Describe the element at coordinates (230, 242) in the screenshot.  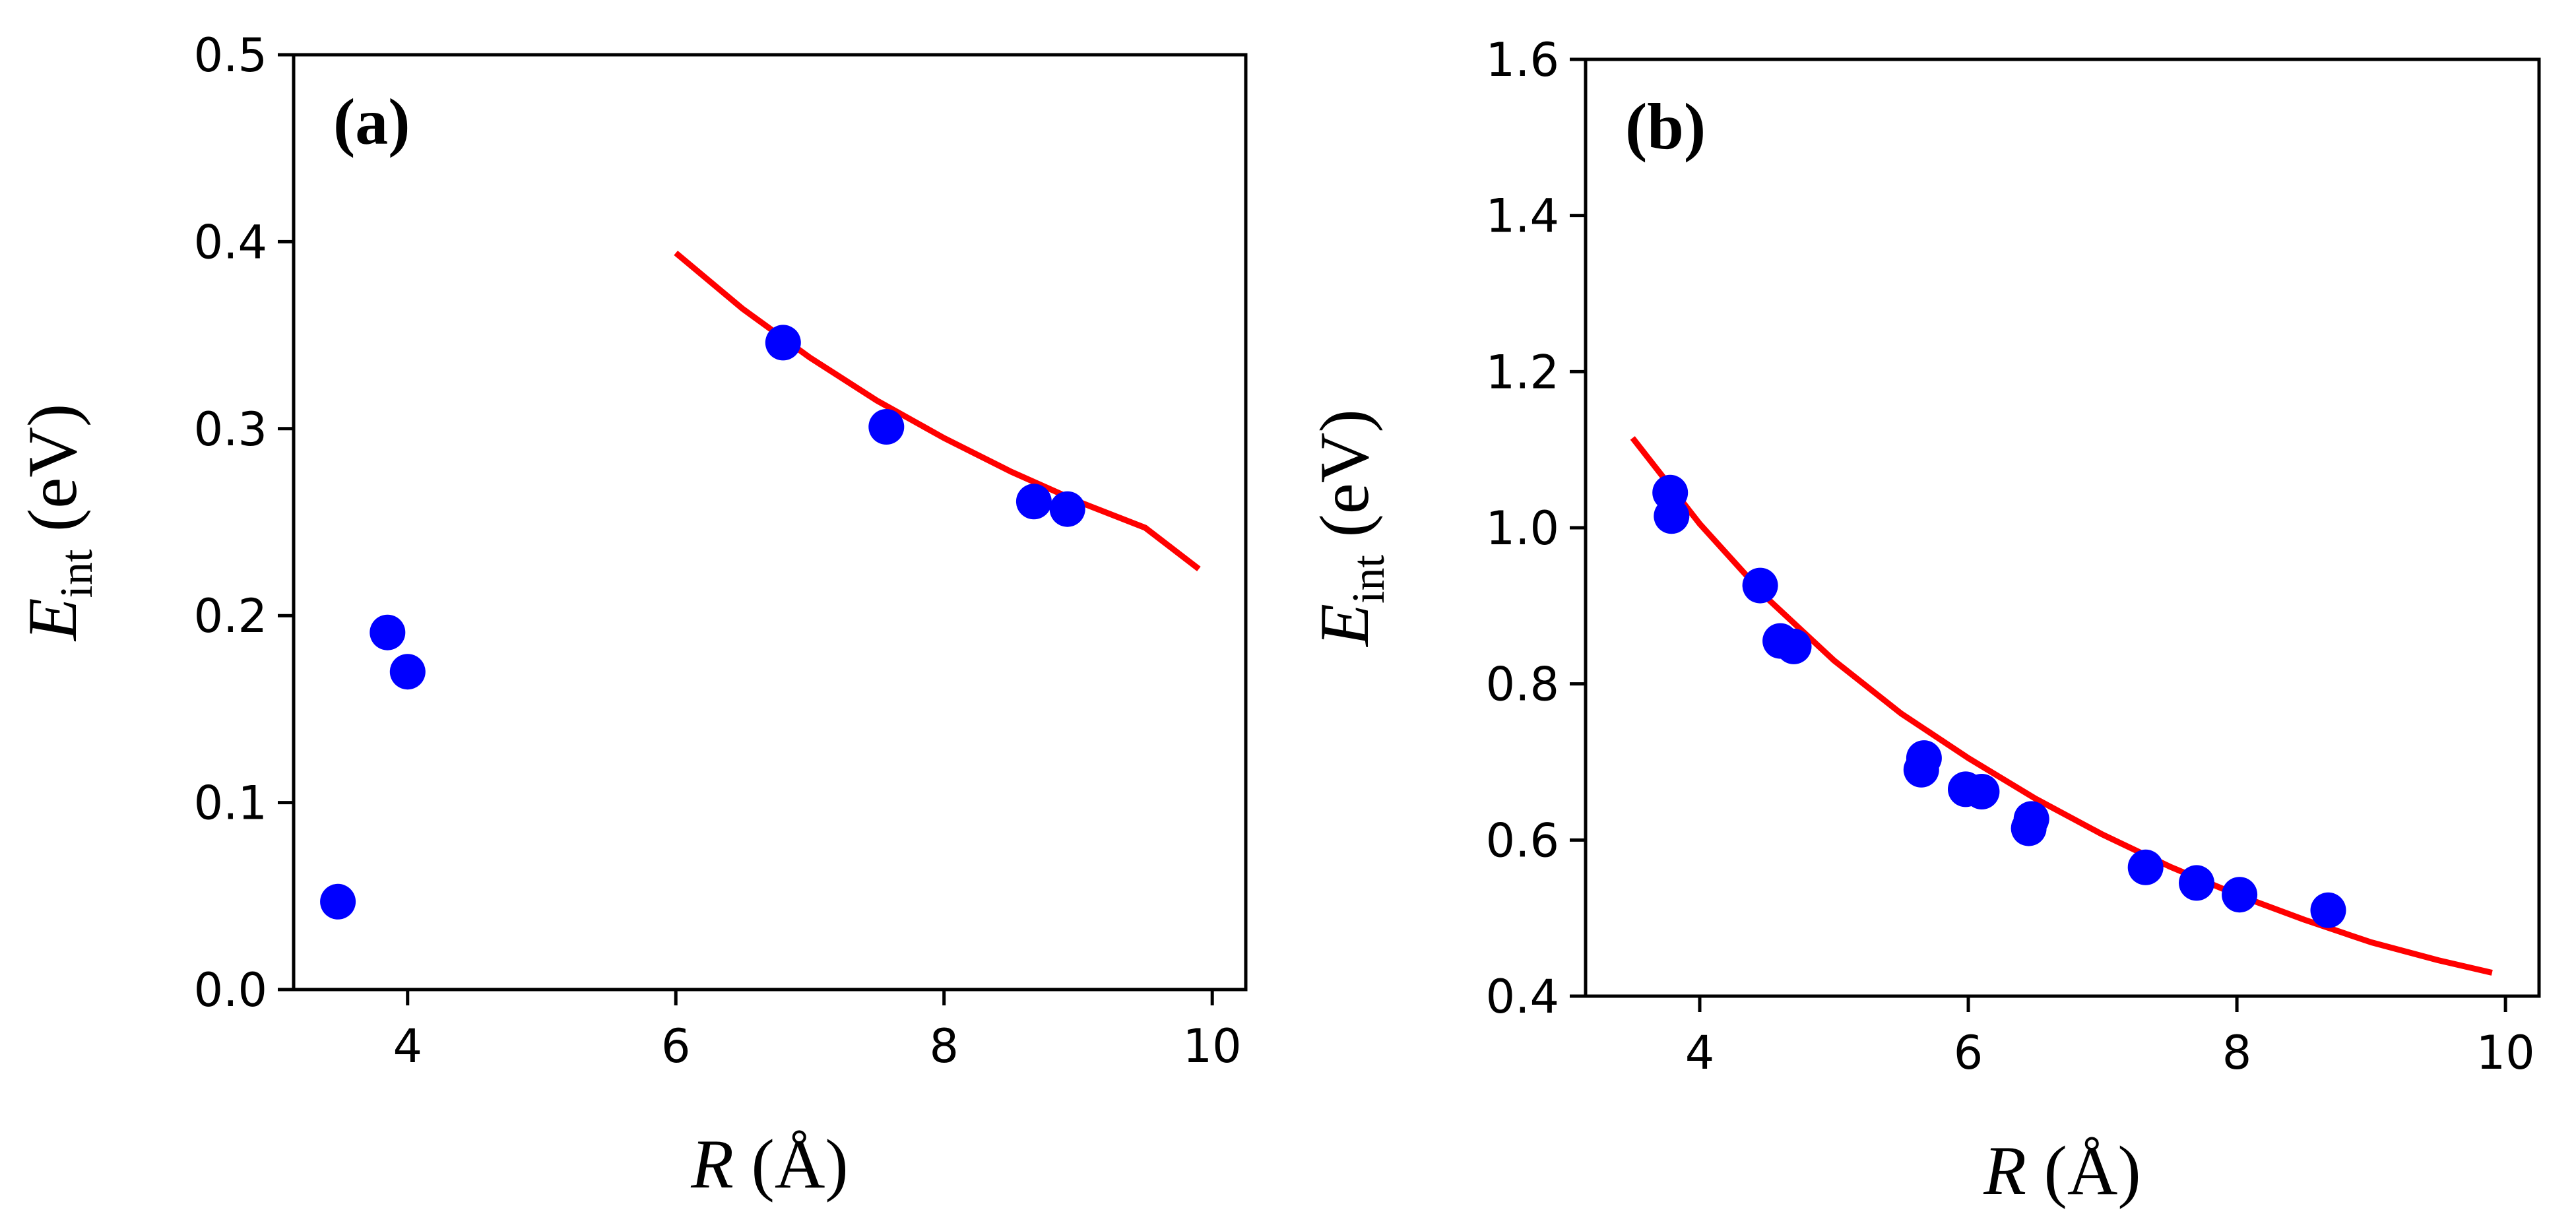
I see `y-tick-label-a-0.4: 0.4` at that location.